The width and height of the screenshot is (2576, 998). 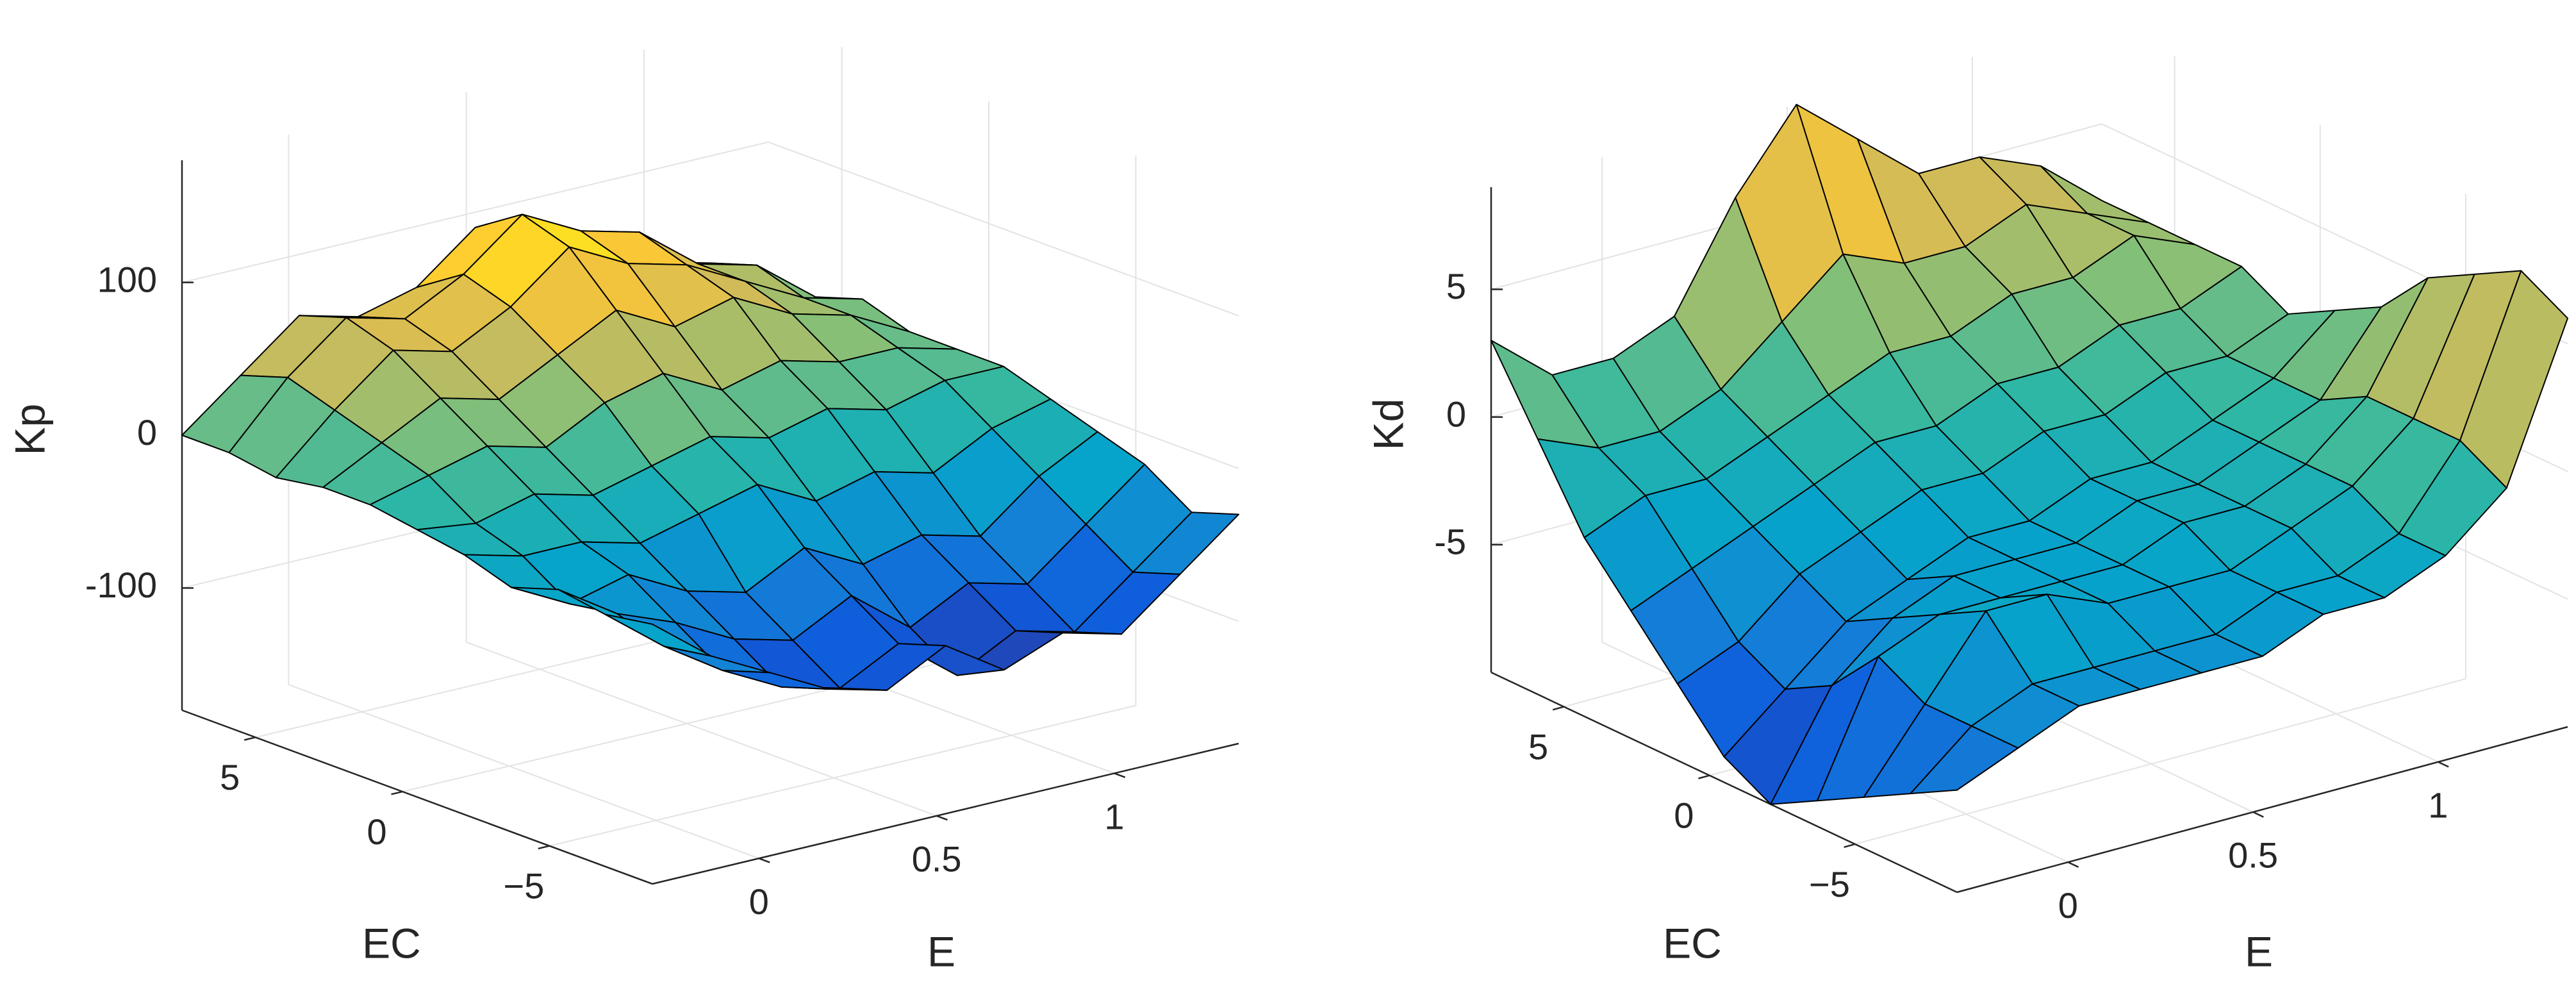 I want to click on z-tick-label: 100, so click(x=127, y=279).